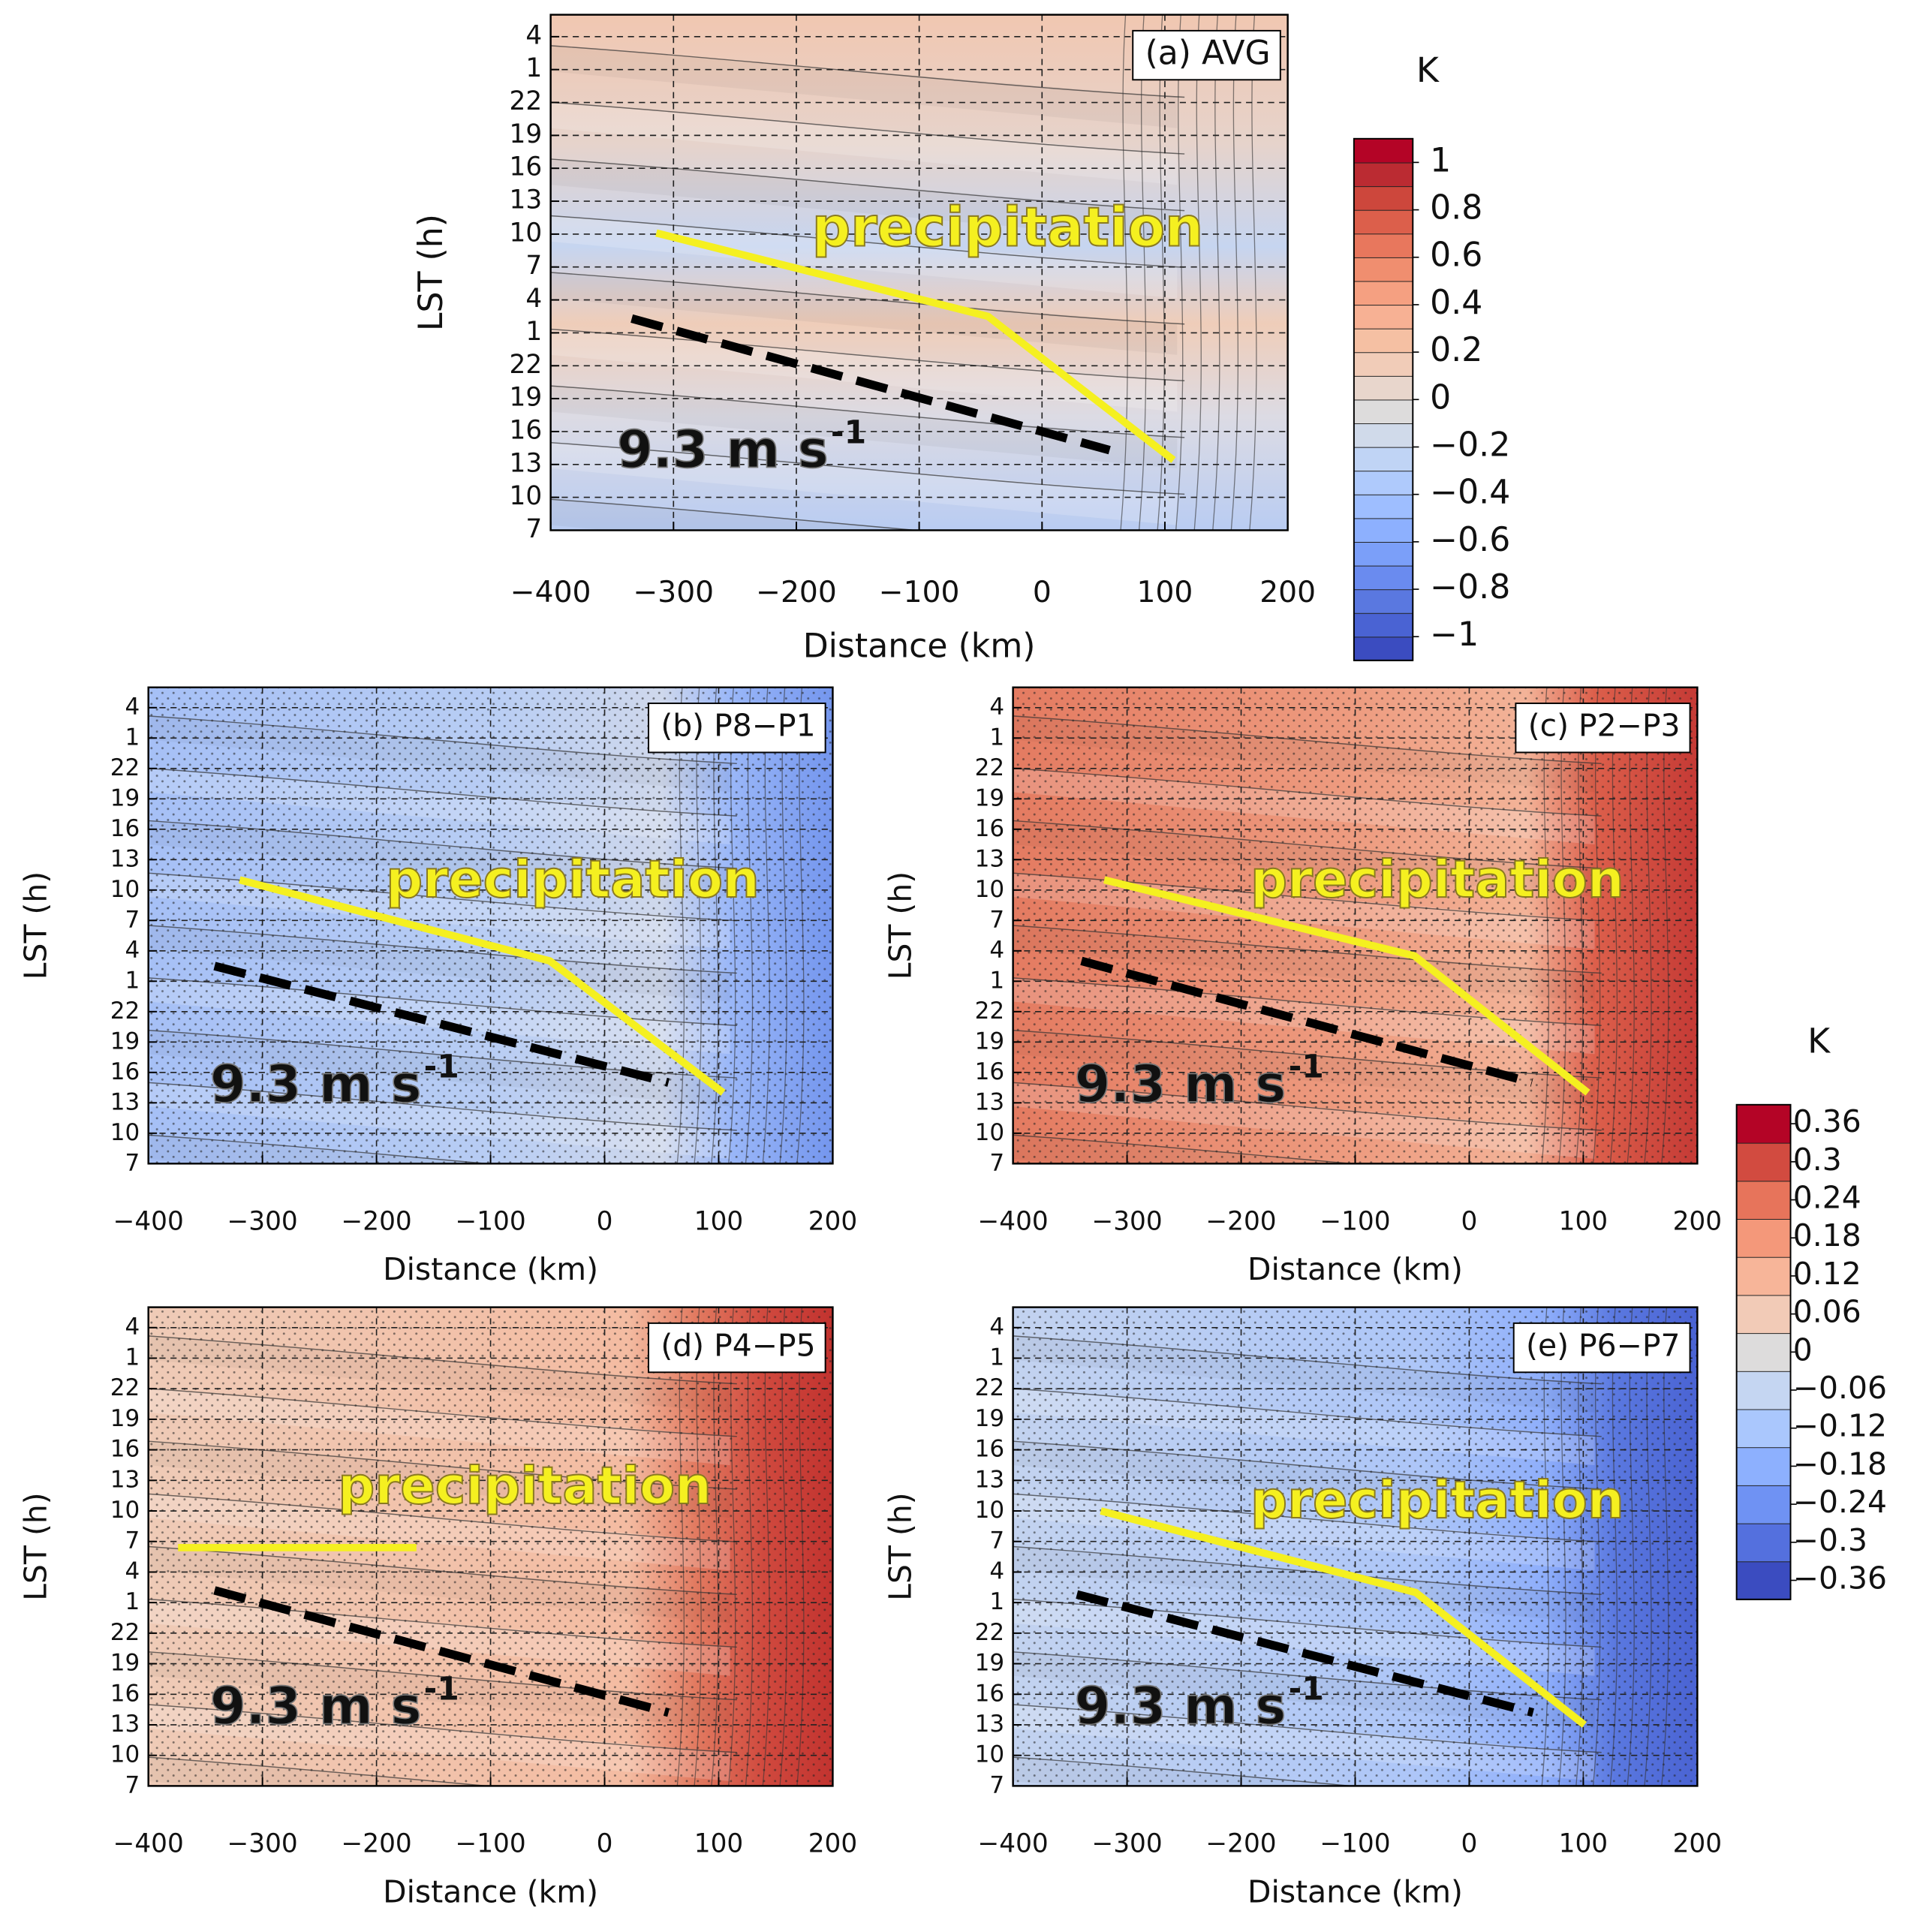  What do you see at coordinates (1456, 208) in the screenshot?
I see `colorbar-tick-label: 0.8` at bounding box center [1456, 208].